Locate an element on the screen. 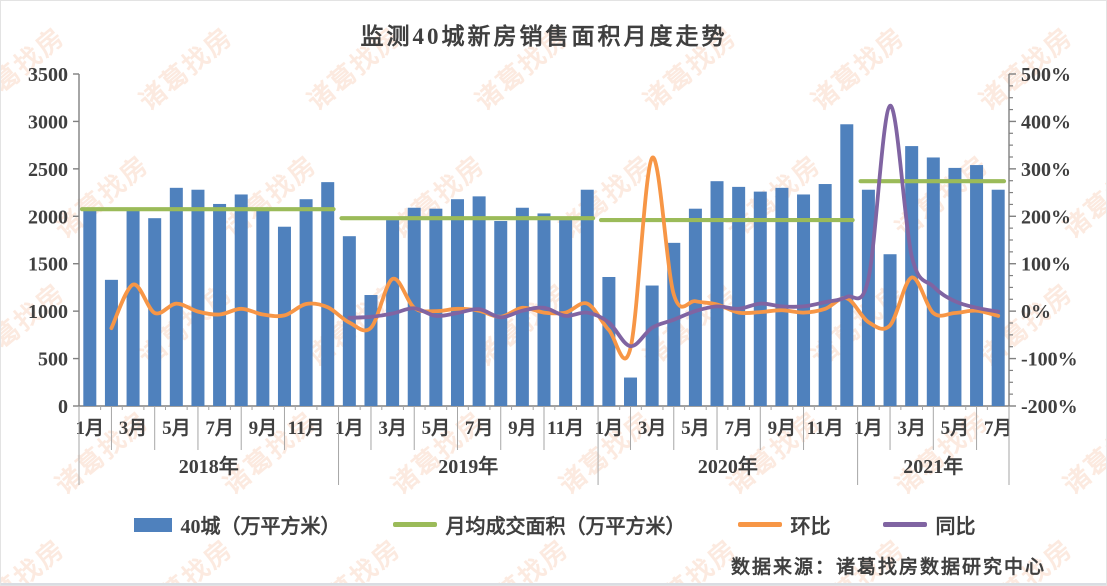 This screenshot has height=586, width=1107. left-axis-label: 3000 is located at coordinates (48, 122).